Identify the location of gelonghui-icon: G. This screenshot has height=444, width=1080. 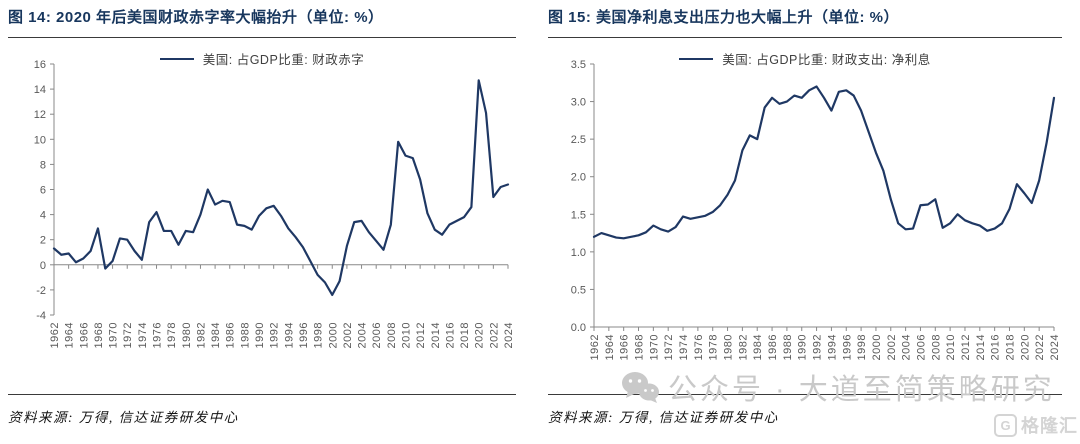
(1005, 425).